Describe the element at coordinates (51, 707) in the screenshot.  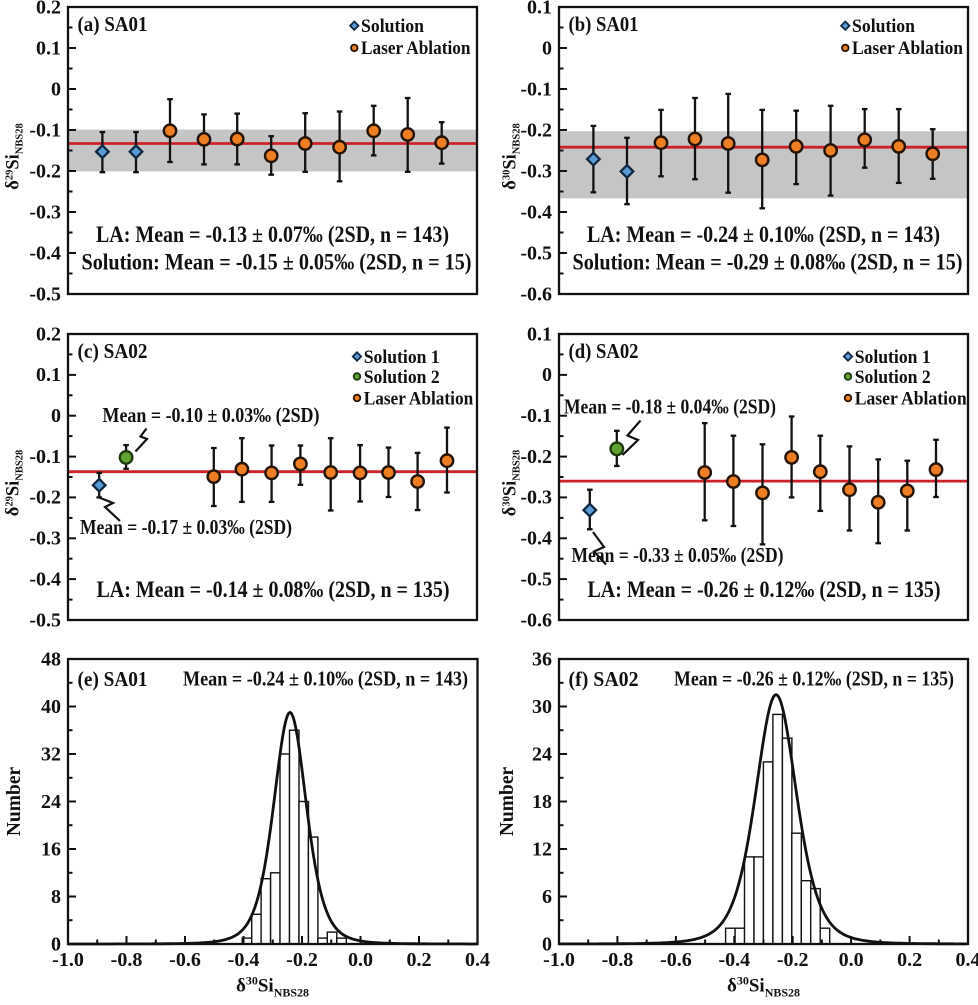
I see `svg-text: 40` at that location.